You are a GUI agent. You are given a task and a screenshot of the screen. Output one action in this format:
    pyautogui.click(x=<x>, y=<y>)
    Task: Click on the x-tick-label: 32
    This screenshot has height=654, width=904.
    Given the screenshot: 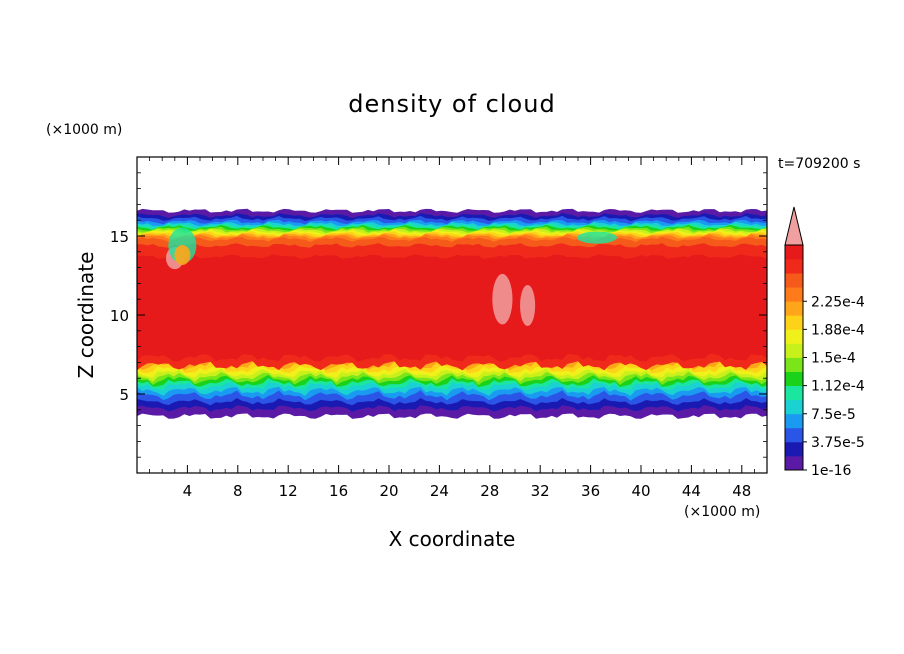 What is the action you would take?
    pyautogui.click(x=540, y=491)
    